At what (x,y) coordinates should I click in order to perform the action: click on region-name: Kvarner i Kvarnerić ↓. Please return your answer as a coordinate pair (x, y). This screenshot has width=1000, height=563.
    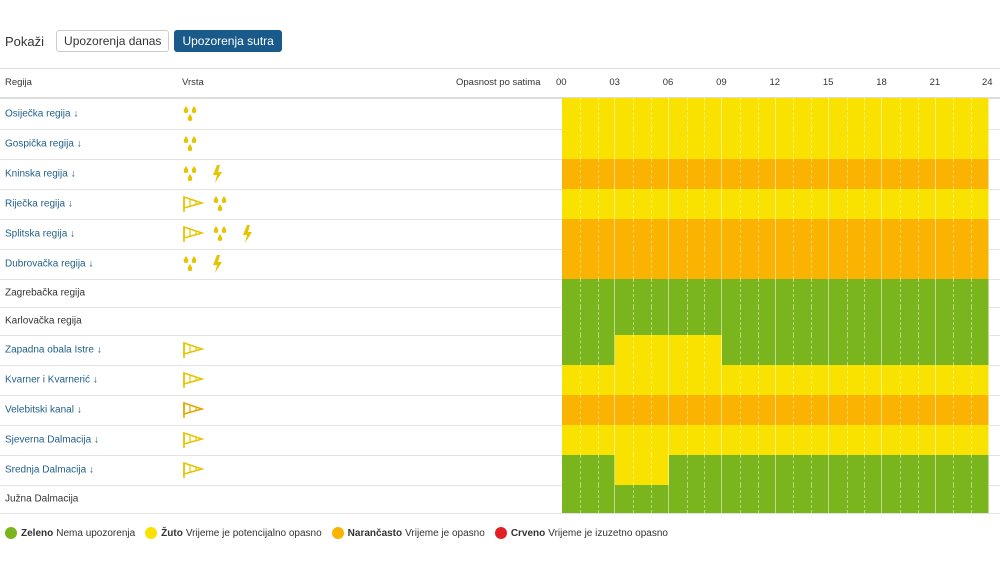
    Looking at the image, I should click on (51, 380).